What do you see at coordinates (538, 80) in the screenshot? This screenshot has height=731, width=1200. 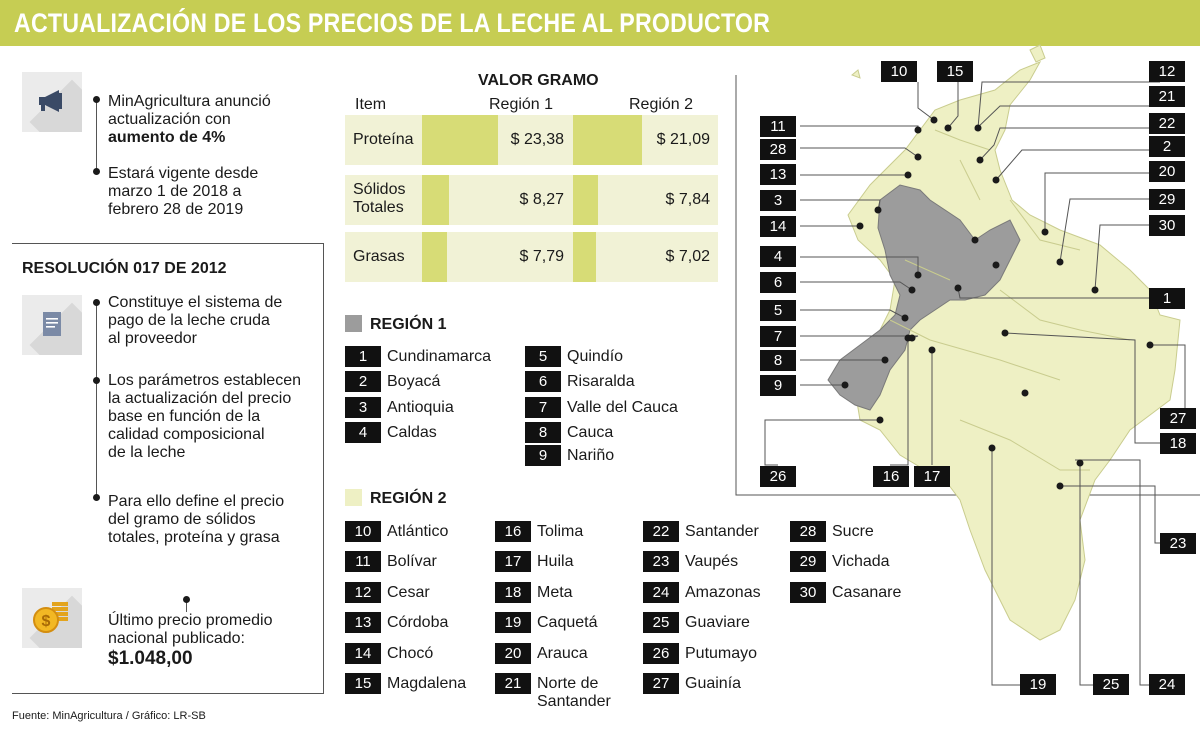 I see `table-title: VALOR GRAMO` at bounding box center [538, 80].